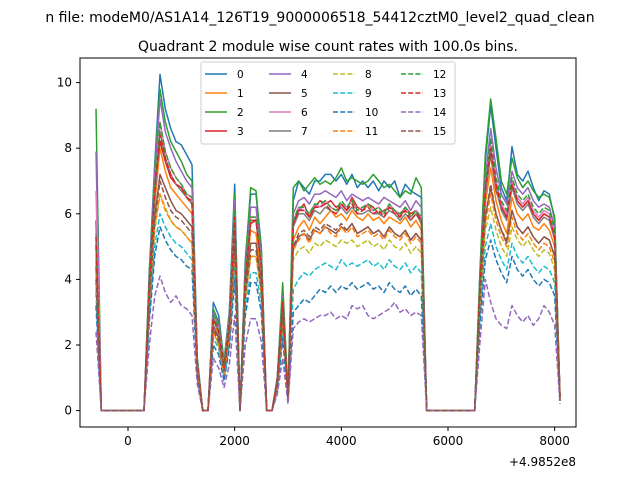 This screenshot has height=480, width=640. What do you see at coordinates (128, 441) in the screenshot?
I see `x-tick-label: 0` at bounding box center [128, 441].